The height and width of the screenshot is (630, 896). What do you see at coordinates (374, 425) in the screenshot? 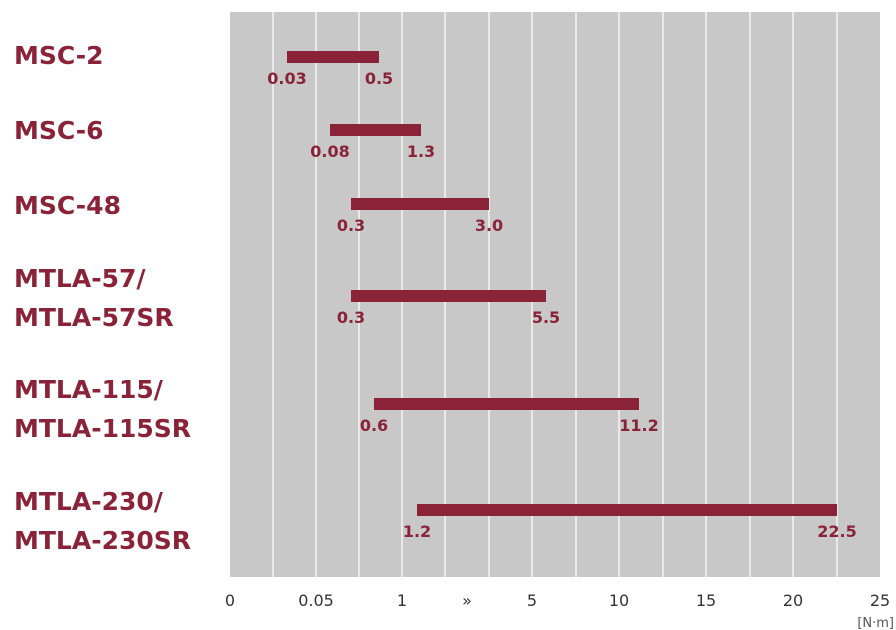
I see `range-min-label: 0.6` at bounding box center [374, 425].